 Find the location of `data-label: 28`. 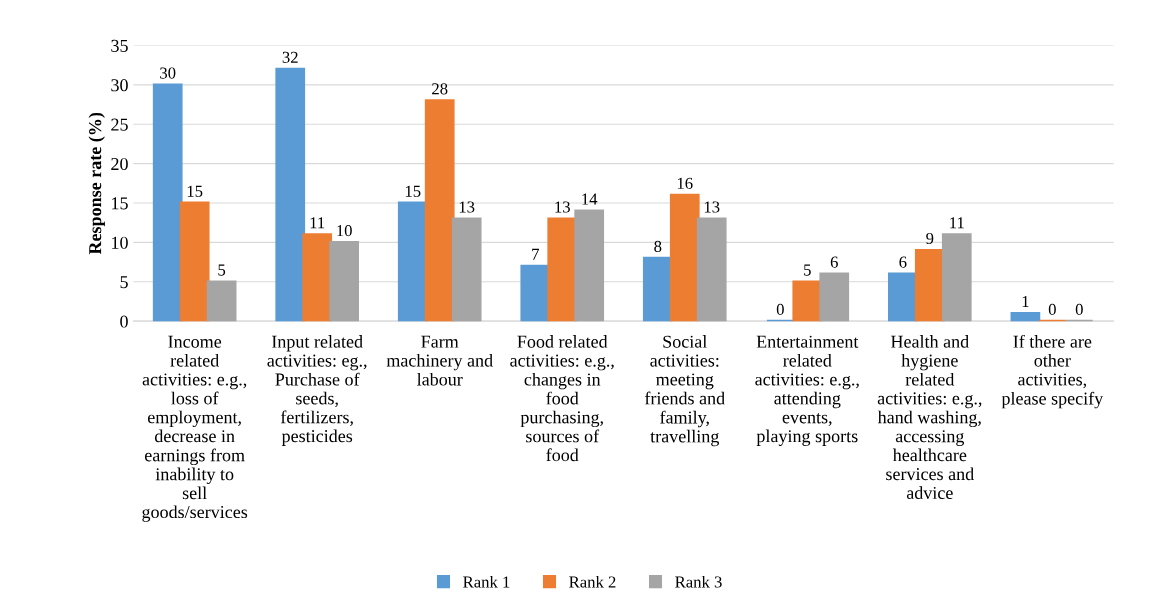

data-label: 28 is located at coordinates (440, 89).